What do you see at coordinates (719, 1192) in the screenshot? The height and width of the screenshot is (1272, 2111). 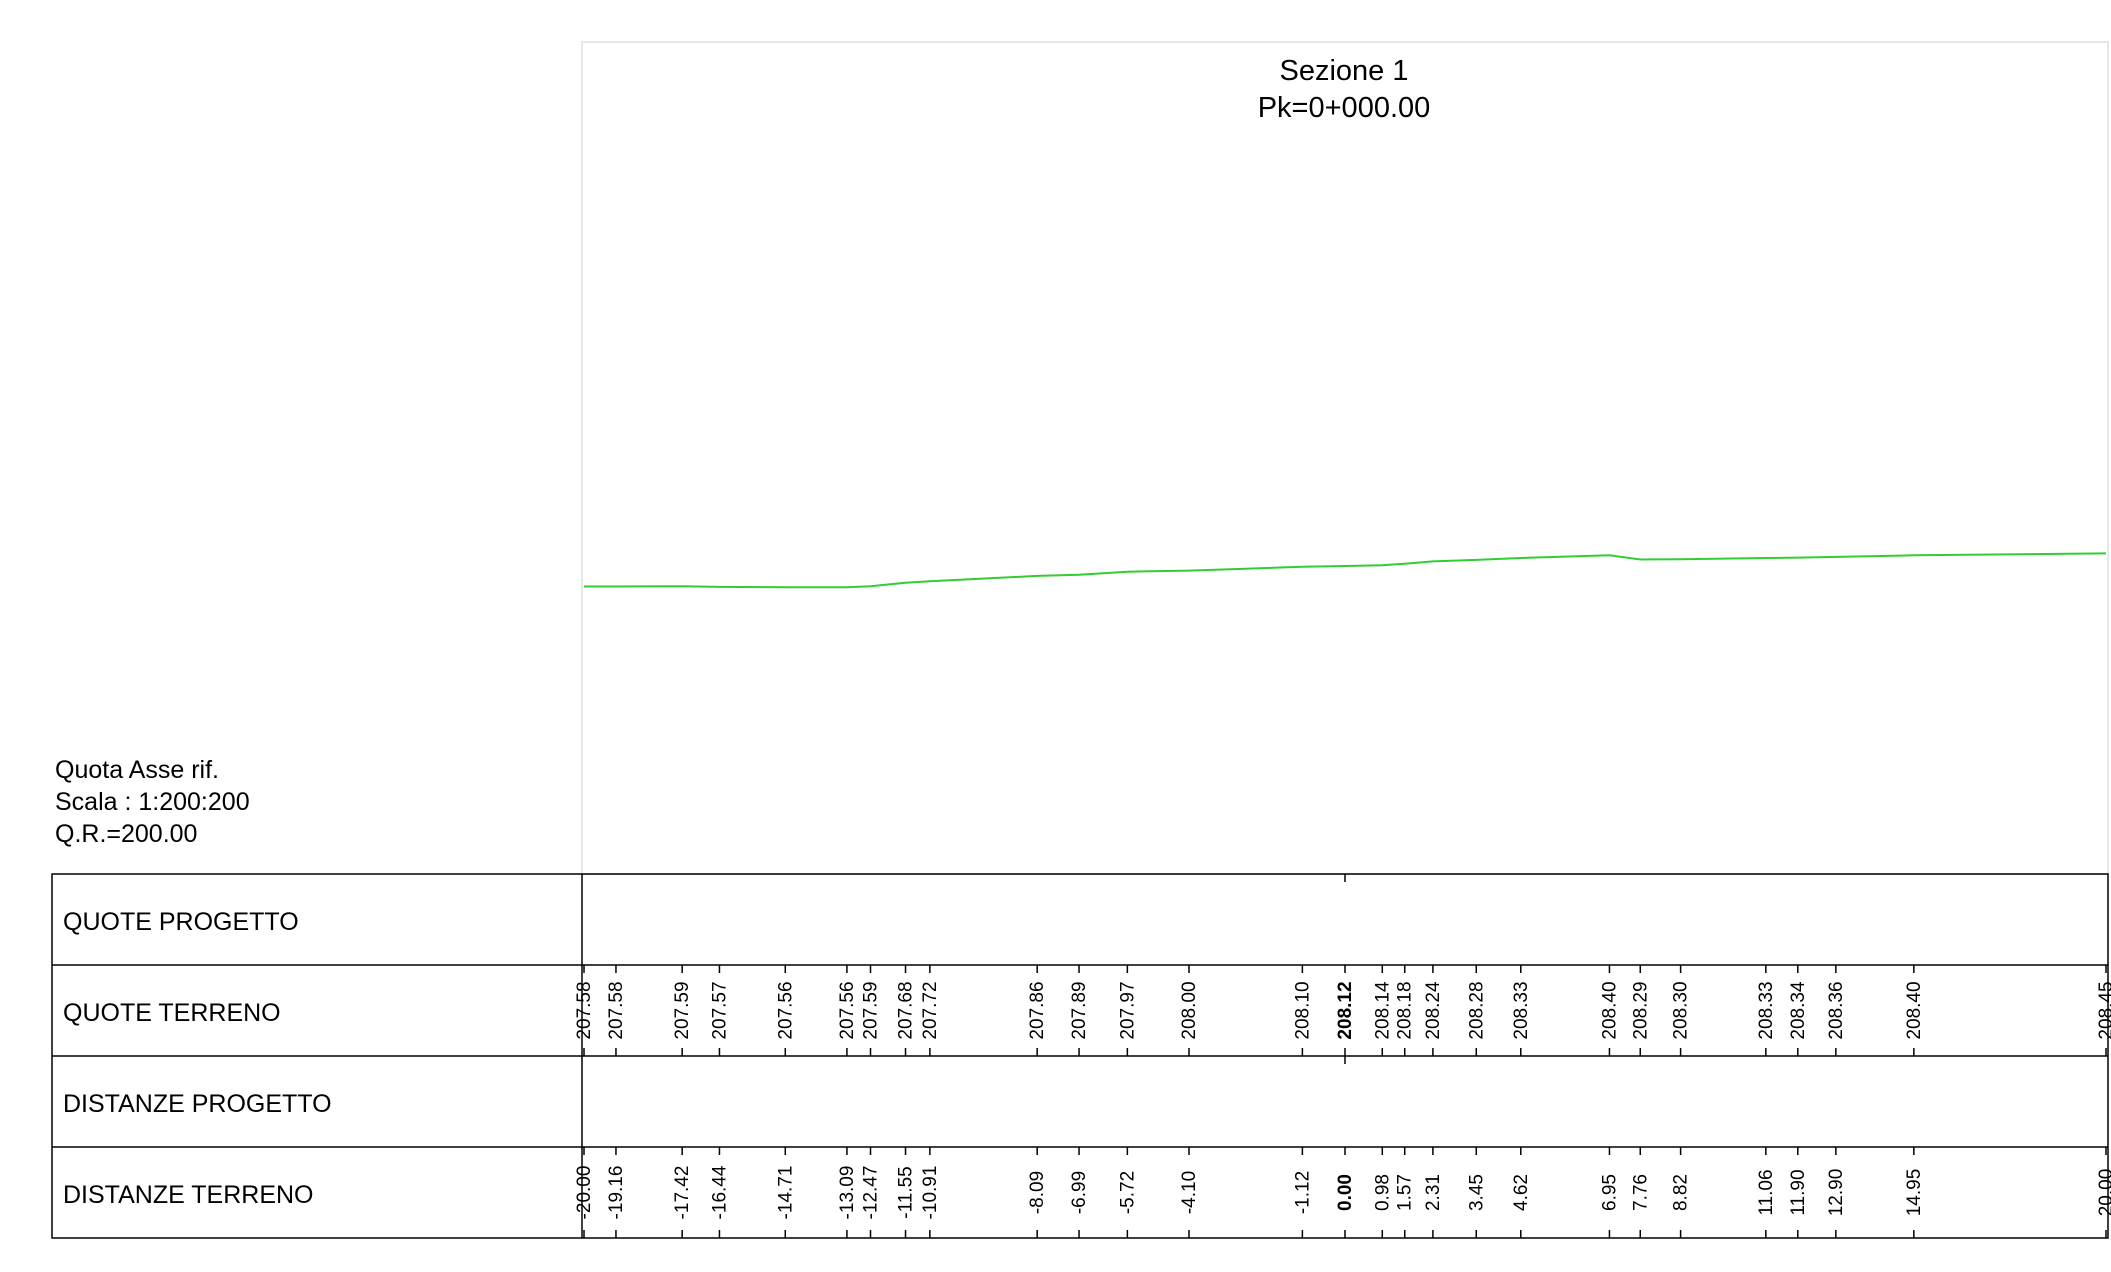 I see `distanza-terreno-label: -16.44` at bounding box center [719, 1192].